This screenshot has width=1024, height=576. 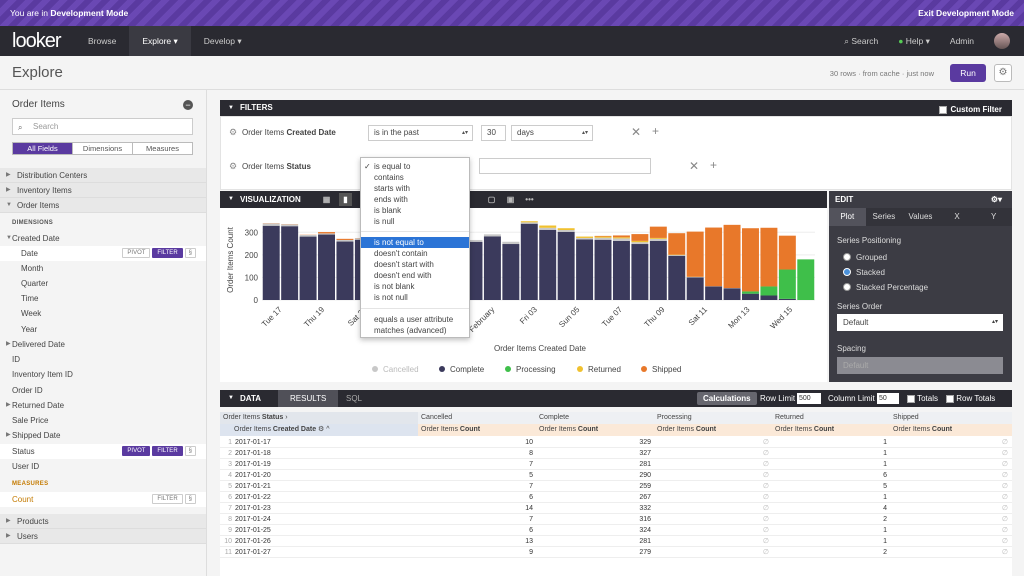 What do you see at coordinates (861, 40) in the screenshot?
I see `nav-search: ⌕ Search` at bounding box center [861, 40].